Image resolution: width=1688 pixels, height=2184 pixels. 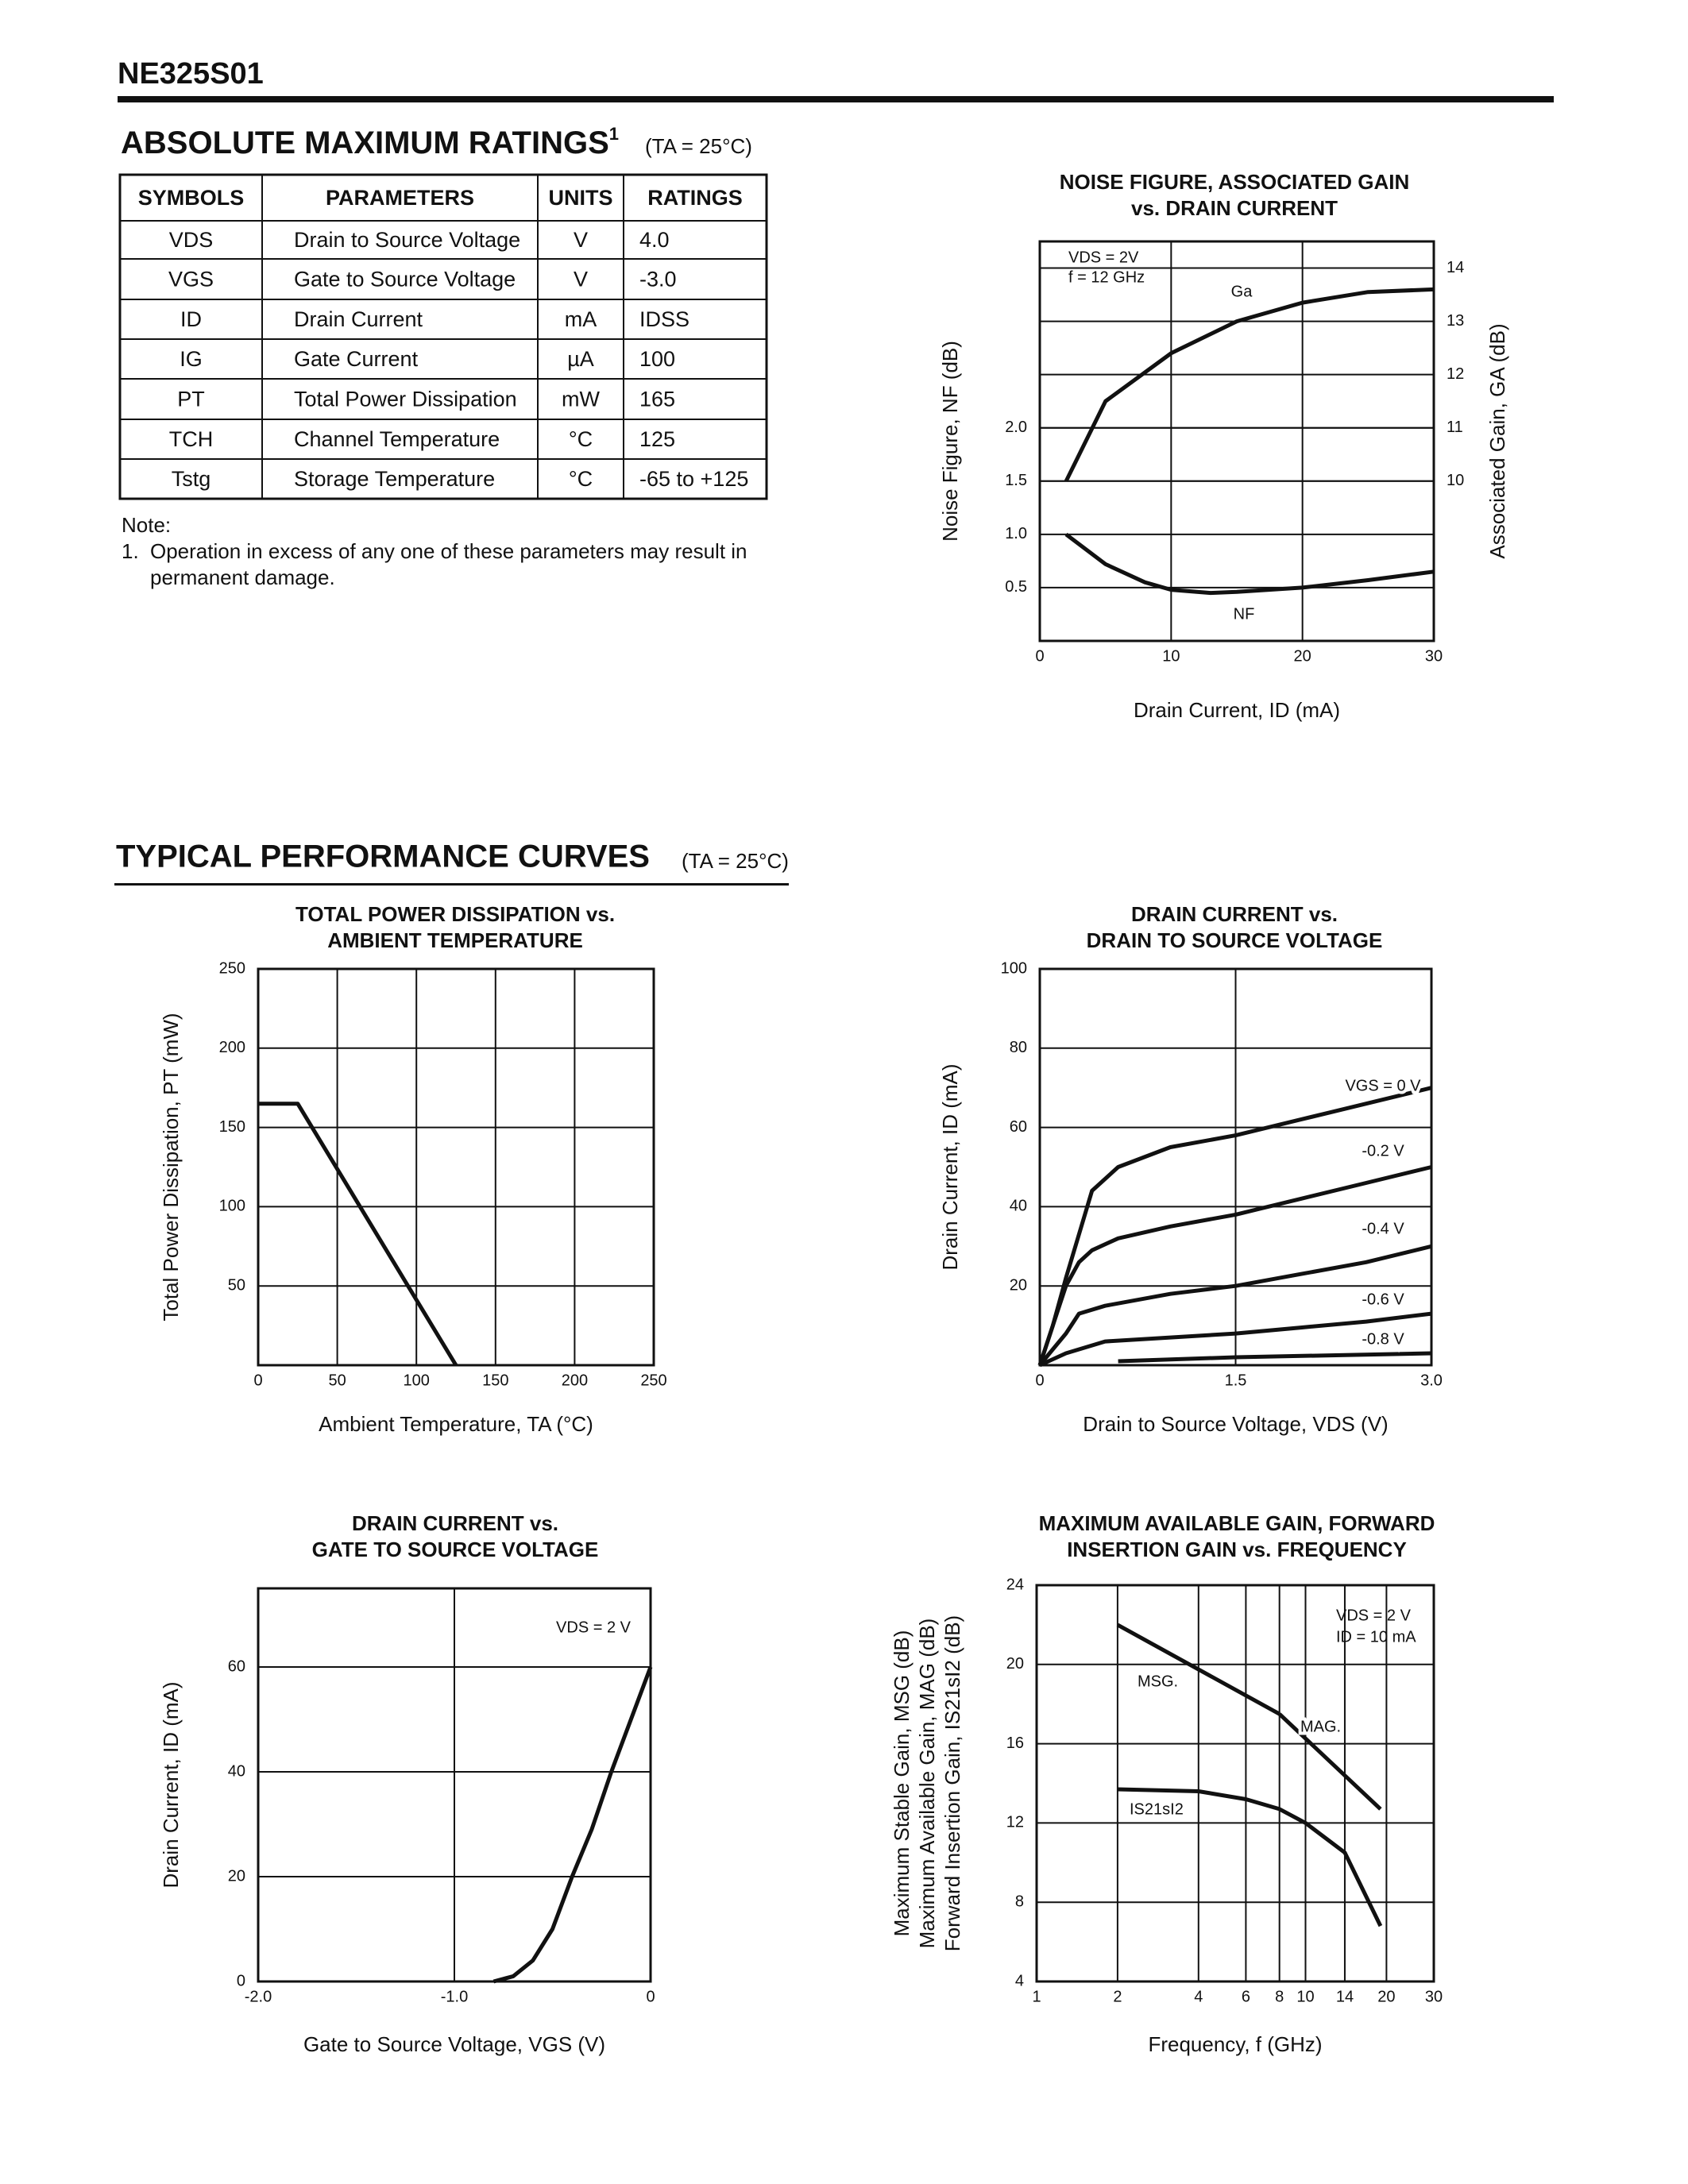 What do you see at coordinates (581, 279) in the screenshot?
I see `table-cell: V` at bounding box center [581, 279].